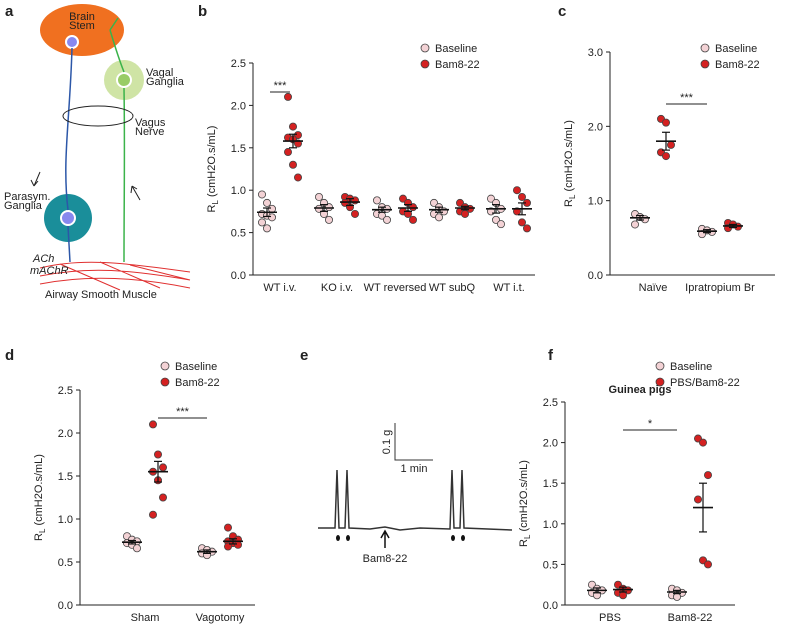  What do you see at coordinates (562, 11) in the screenshot?
I see `panel-letter: c` at bounding box center [562, 11].